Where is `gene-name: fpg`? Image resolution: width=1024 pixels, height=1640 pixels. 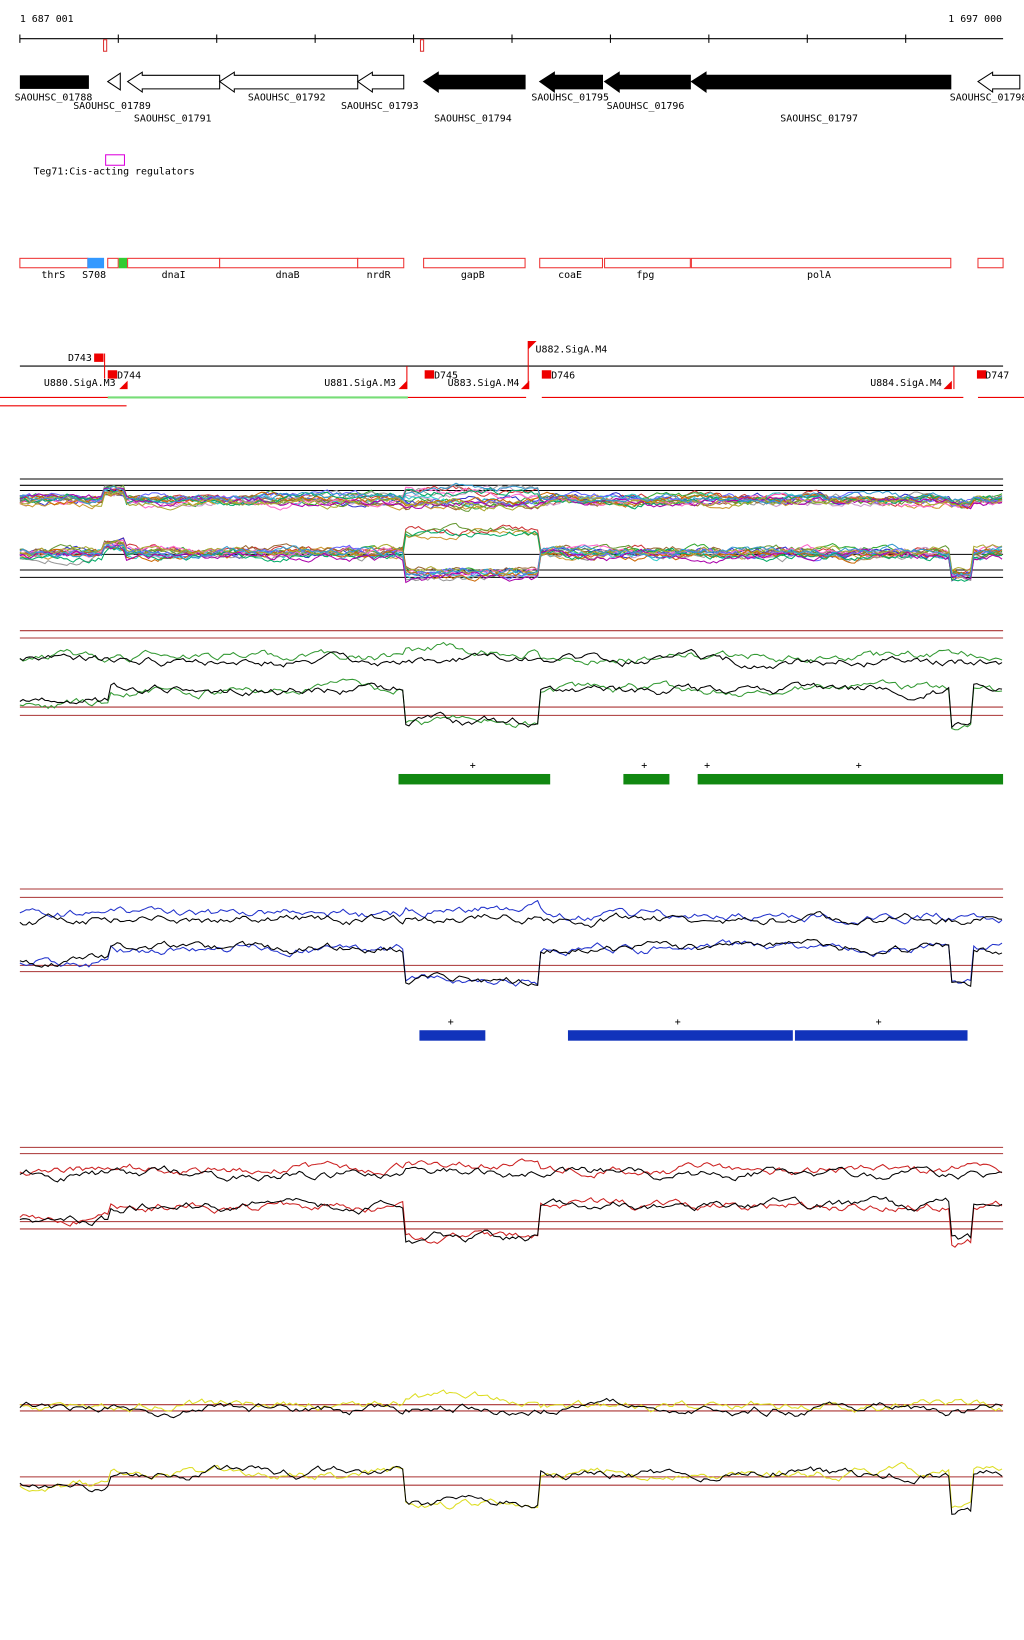 gene-name: fpg is located at coordinates (645, 275).